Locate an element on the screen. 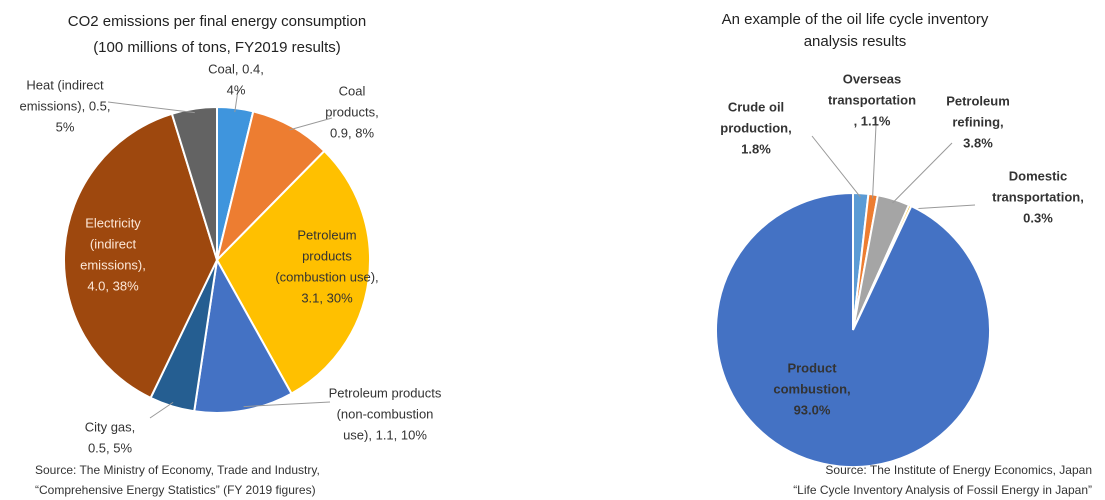 This screenshot has height=500, width=1105. data-label: 1.8% is located at coordinates (756, 148).